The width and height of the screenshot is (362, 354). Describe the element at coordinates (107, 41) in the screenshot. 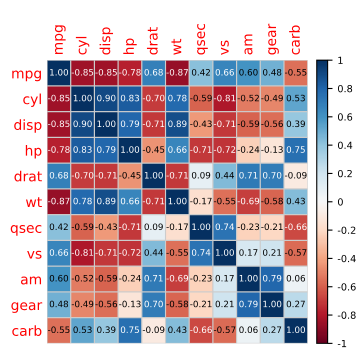

I see `x-tick-label: disp` at that location.